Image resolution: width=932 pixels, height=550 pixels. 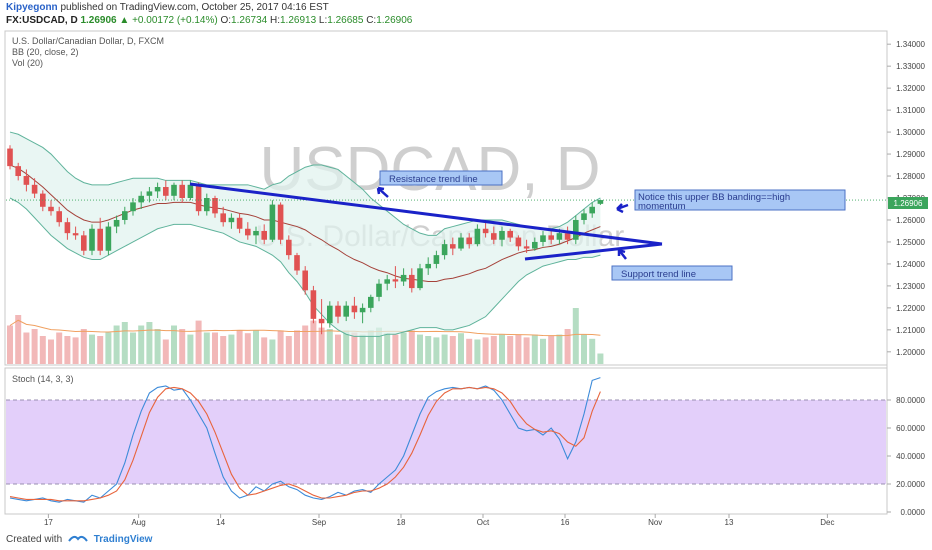 What do you see at coordinates (439, 520) in the screenshot?
I see `time-axis: 17 Aug 14 Sep 18 Oct 16 Nov 13 Dec` at bounding box center [439, 520].